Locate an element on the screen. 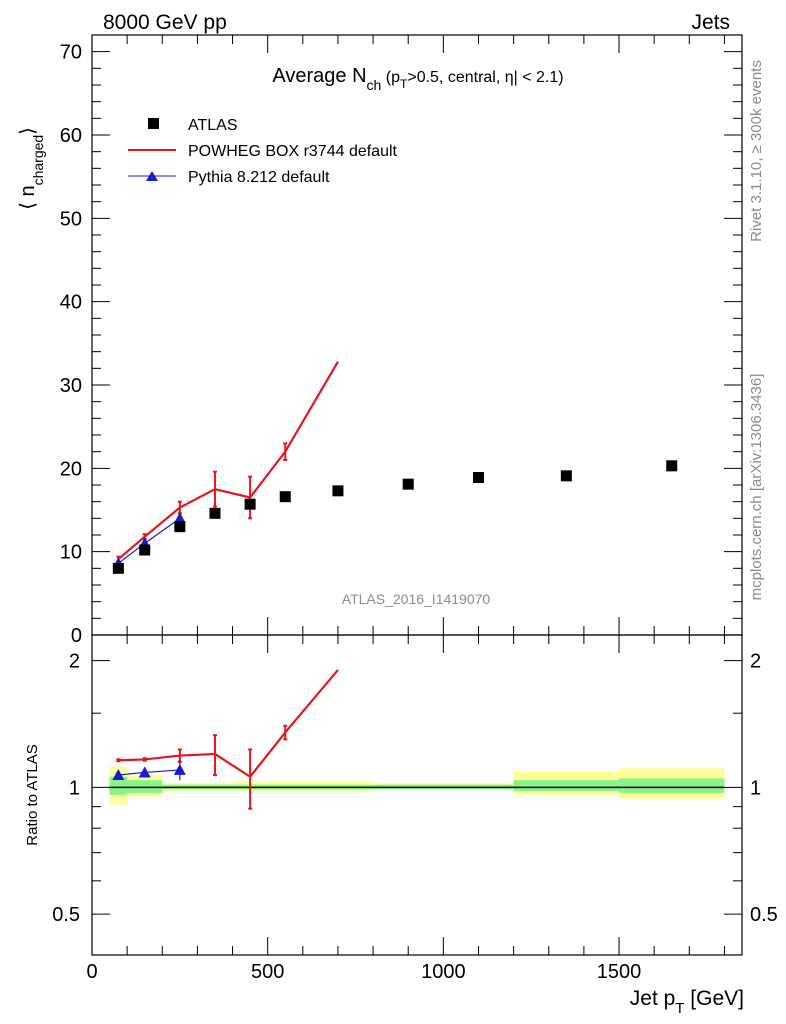  rivet-label: Rivet 3.1.10, ≥ 300k events is located at coordinates (756, 151).